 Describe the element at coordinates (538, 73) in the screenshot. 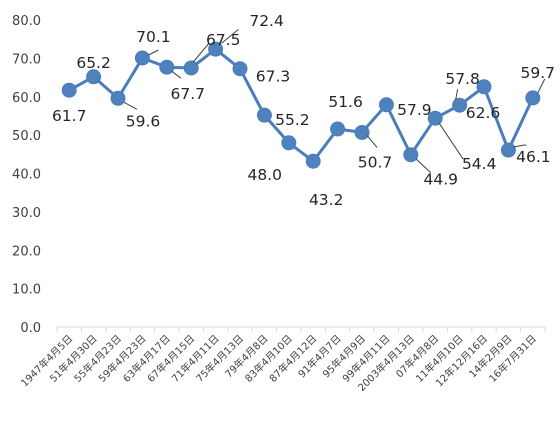

I see `data-label: 59.7` at that location.